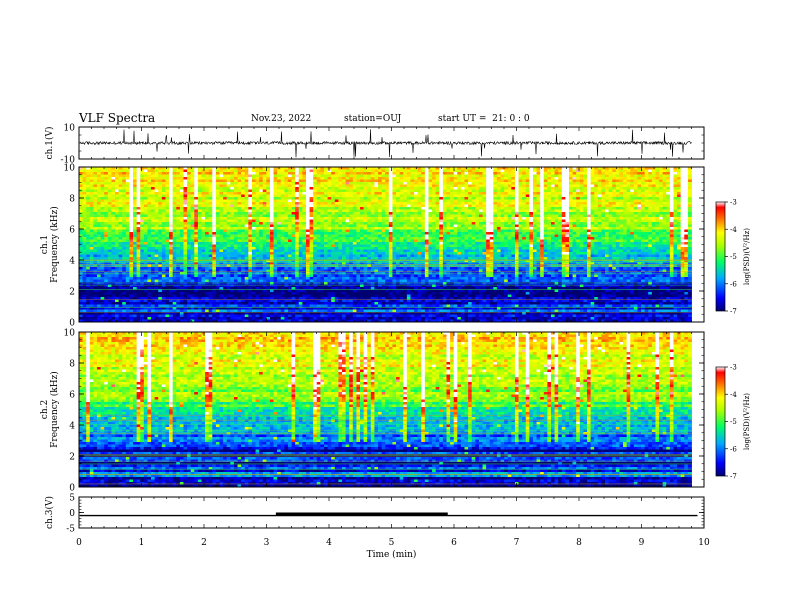 This screenshot has height=612, width=792. What do you see at coordinates (45, 409) in the screenshot?
I see `y-axis-label: ch.2` at bounding box center [45, 409].